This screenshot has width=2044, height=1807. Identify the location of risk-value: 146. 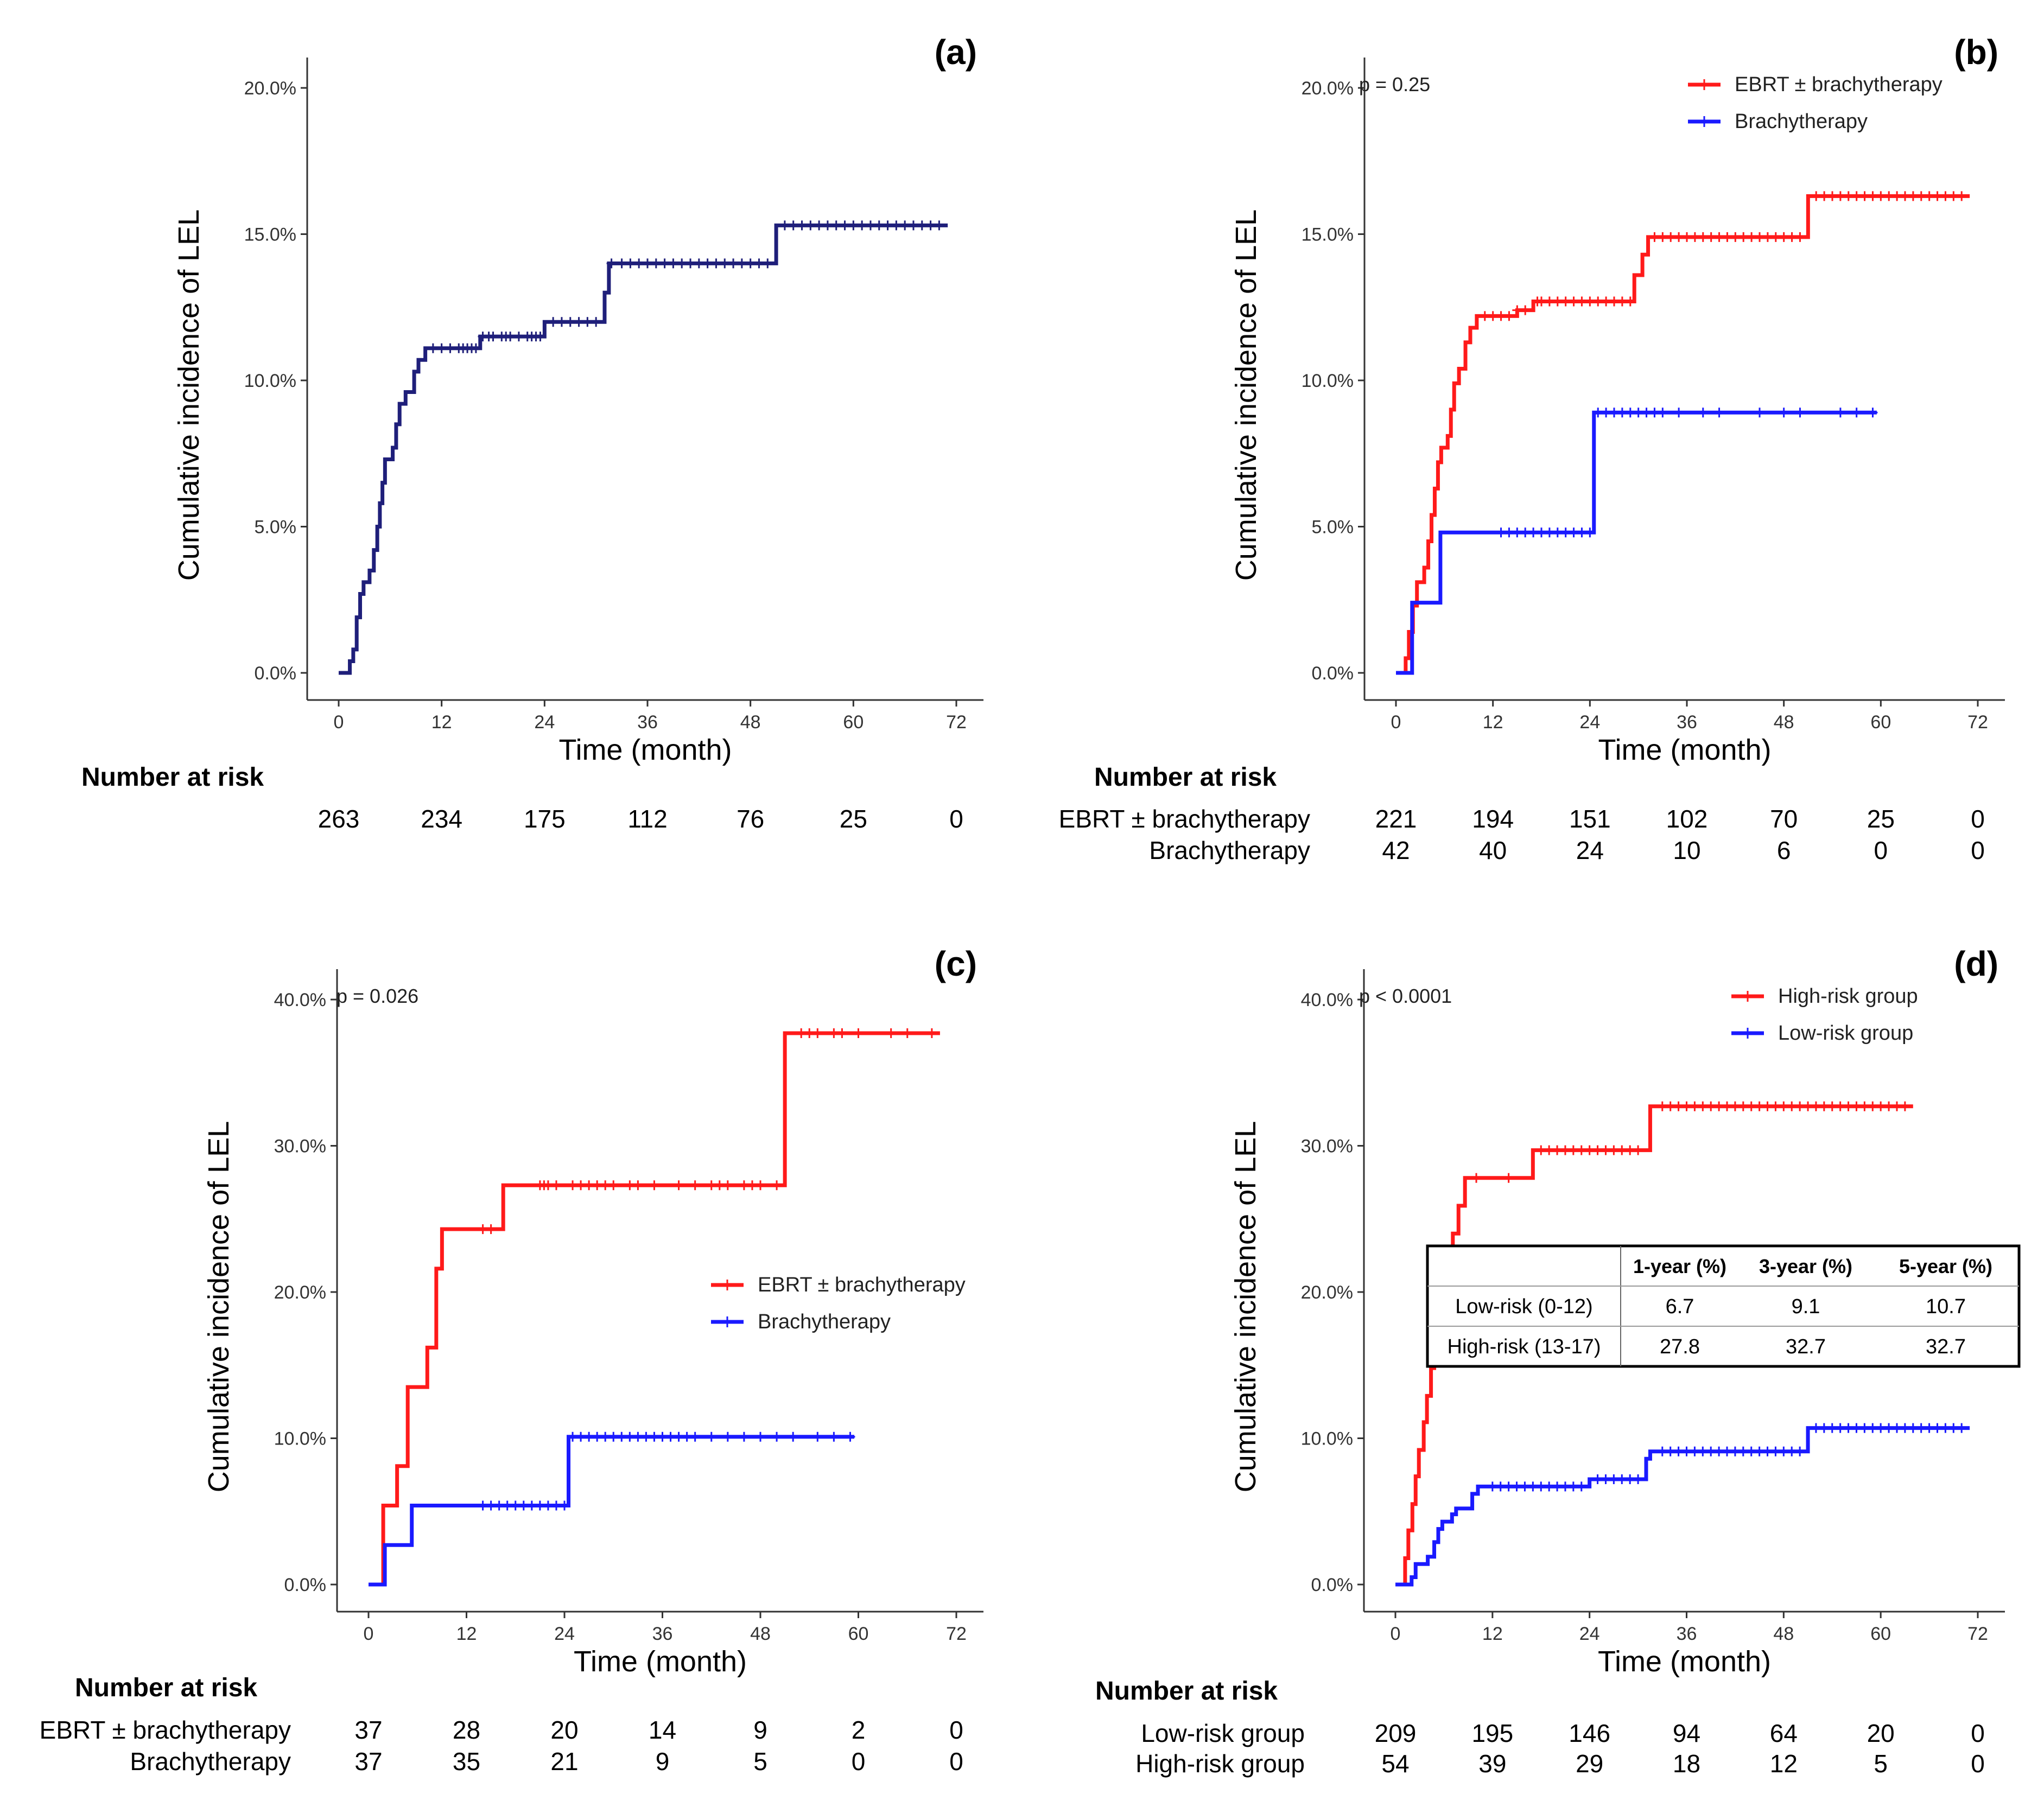
(1589, 1733).